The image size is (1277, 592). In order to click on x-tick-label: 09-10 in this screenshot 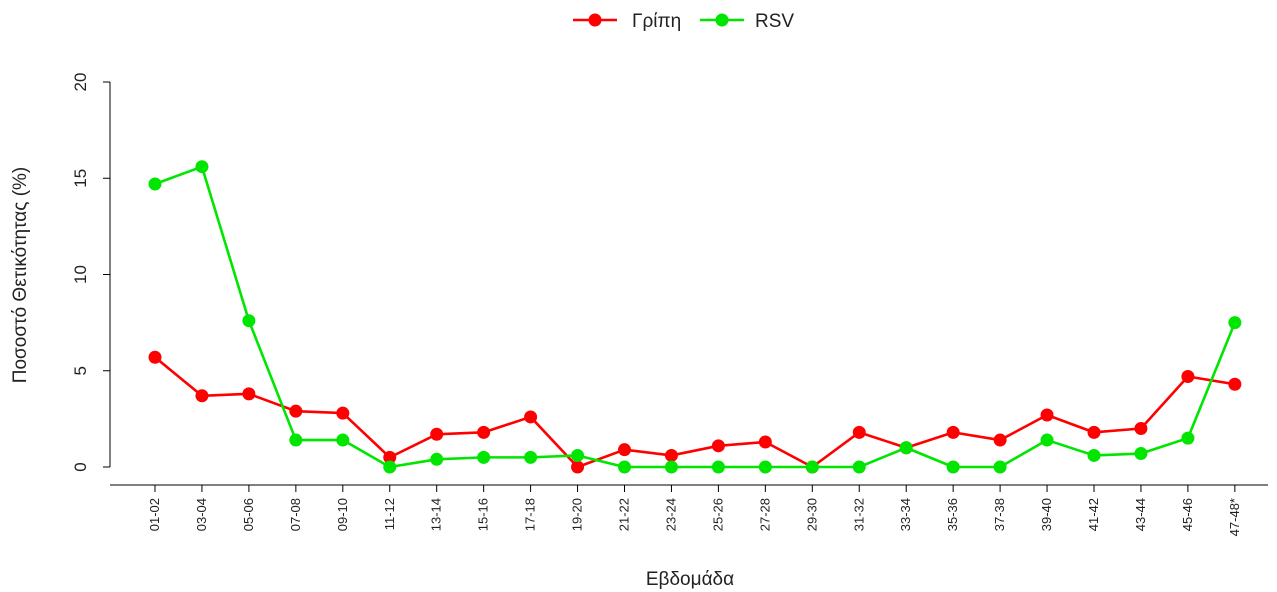, I will do `click(342, 514)`.